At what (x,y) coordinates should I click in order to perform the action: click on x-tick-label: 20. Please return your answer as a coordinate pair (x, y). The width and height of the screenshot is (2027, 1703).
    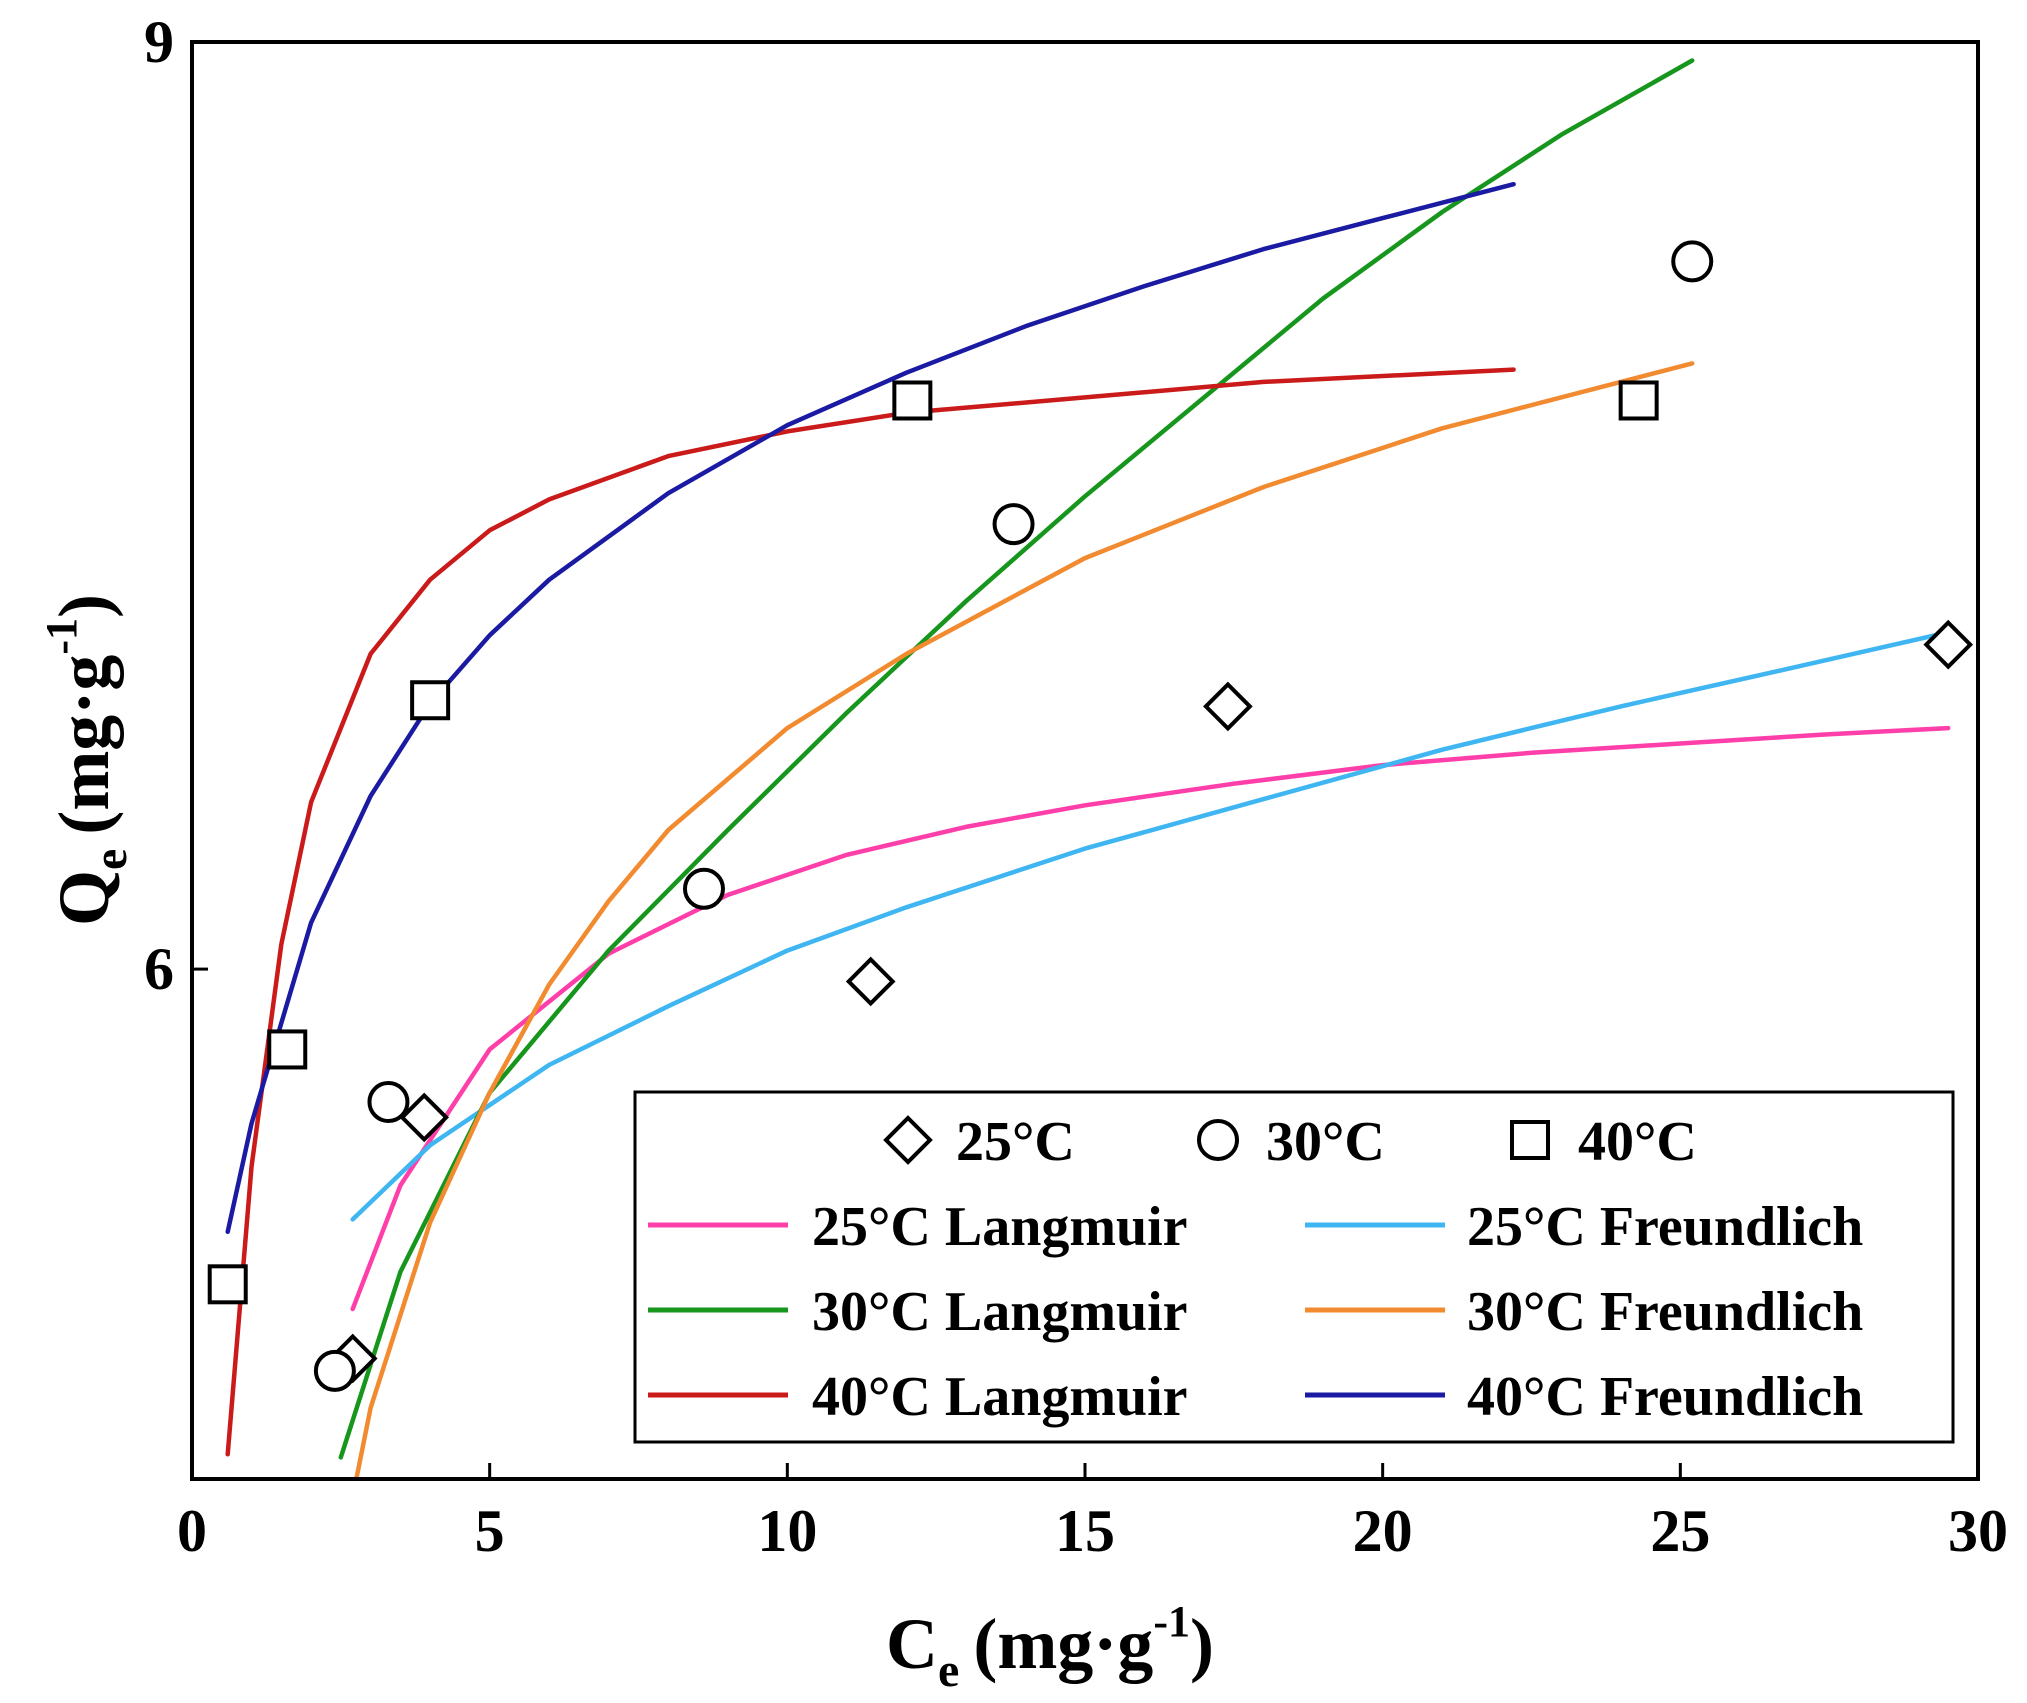
    Looking at the image, I should click on (1383, 1531).